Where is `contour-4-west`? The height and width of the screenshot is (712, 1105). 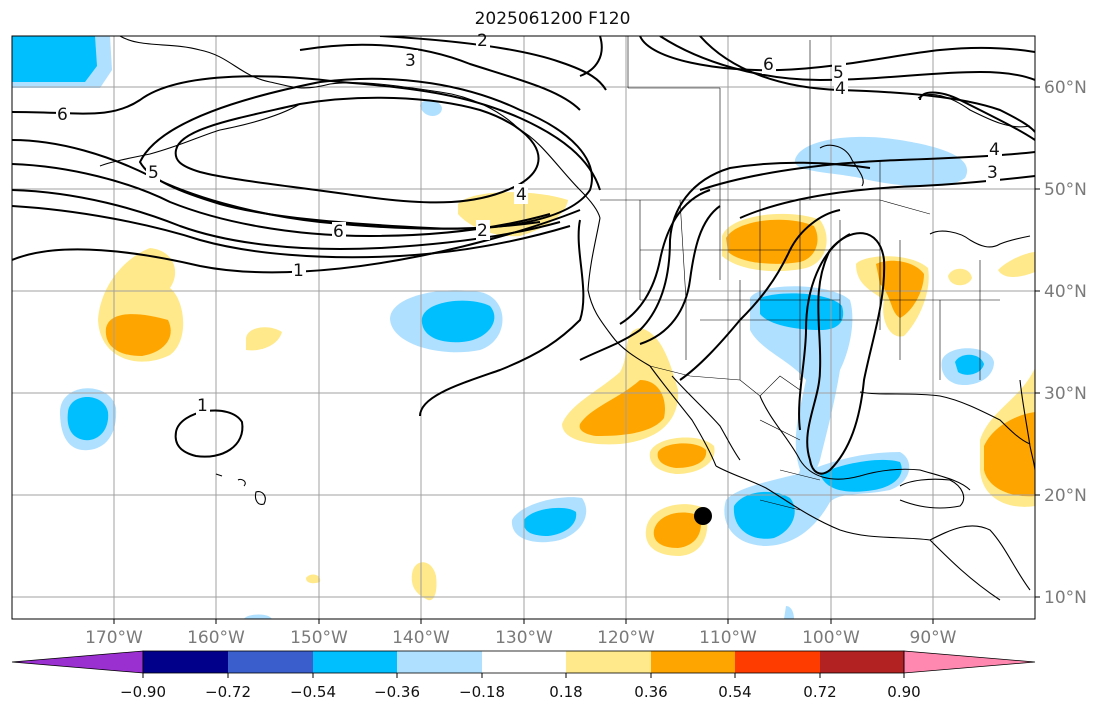 contour-4-west is located at coordinates (281, 200).